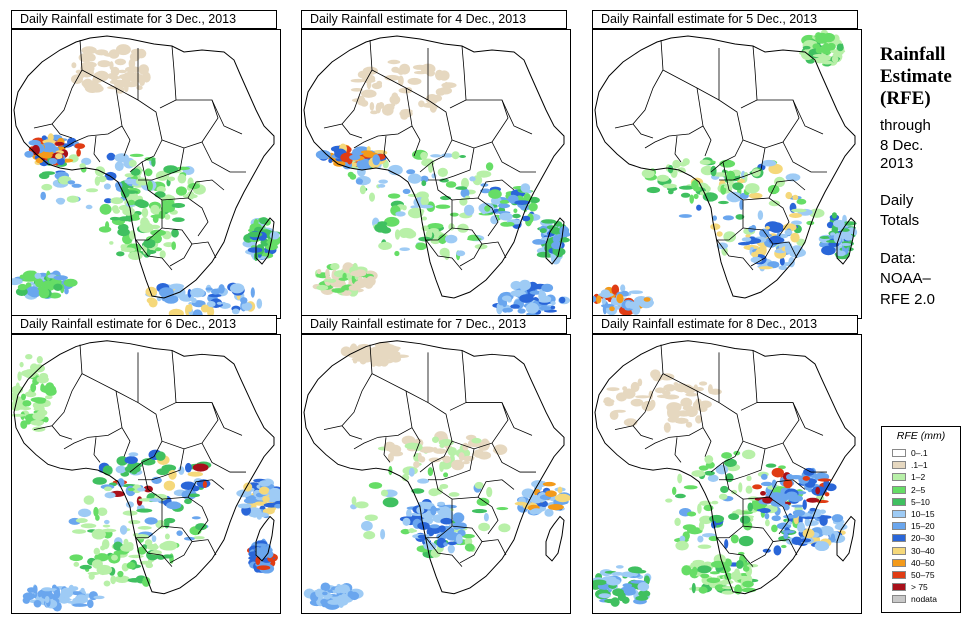 The image size is (967, 626). I want to click on panel-title: Daily Rainfall estimate for 4 Dec., 2013, so click(434, 19).